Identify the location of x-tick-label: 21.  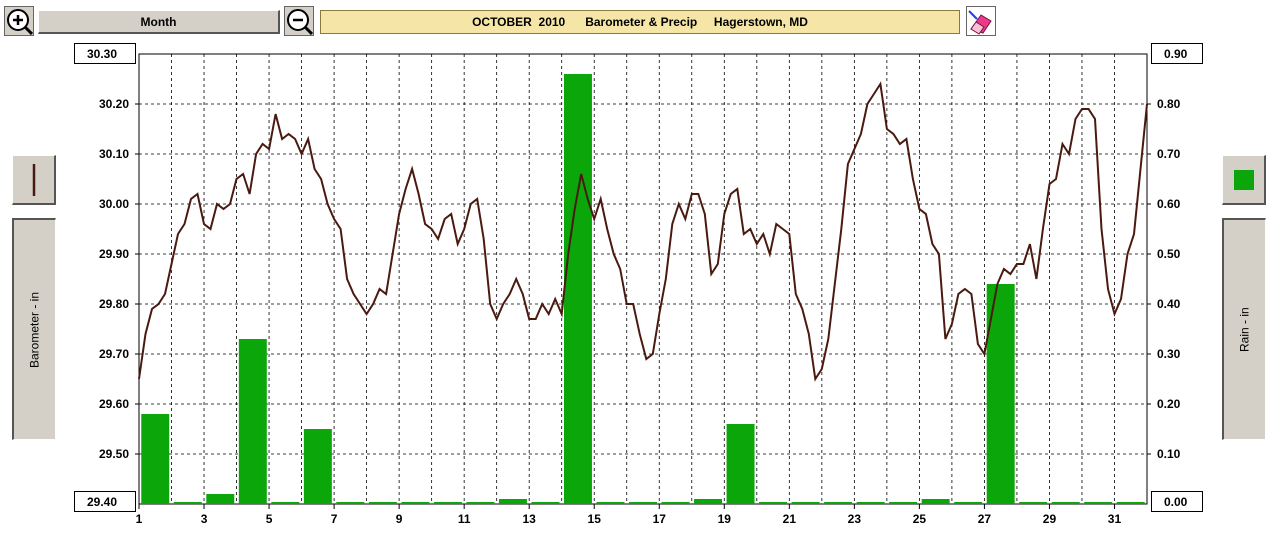
(790, 519).